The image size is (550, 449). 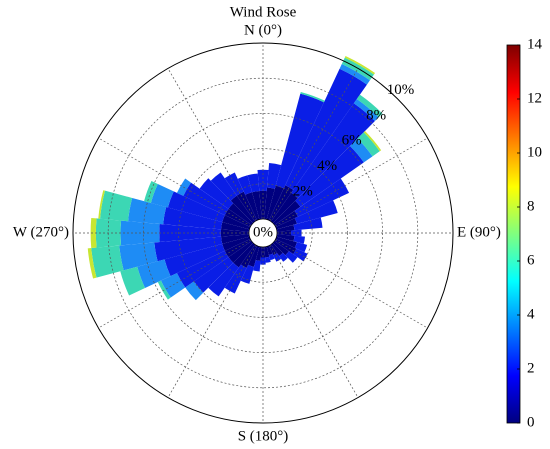 I want to click on colorbar-tick-label: 10, so click(x=534, y=152).